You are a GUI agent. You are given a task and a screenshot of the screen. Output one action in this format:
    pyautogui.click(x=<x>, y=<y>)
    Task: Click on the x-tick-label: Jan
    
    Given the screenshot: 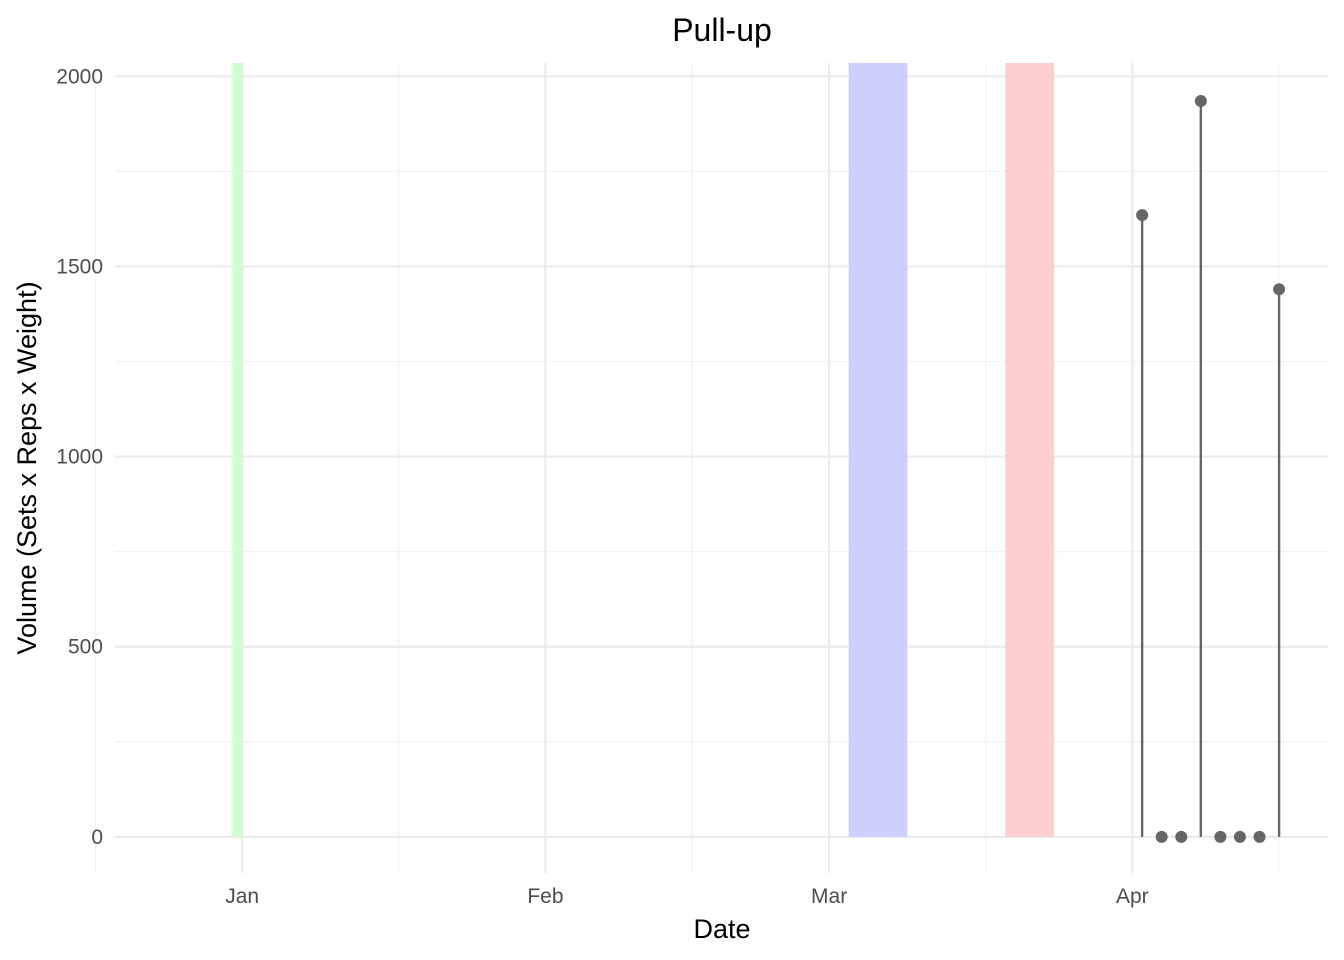 What is the action you would take?
    pyautogui.click(x=242, y=896)
    